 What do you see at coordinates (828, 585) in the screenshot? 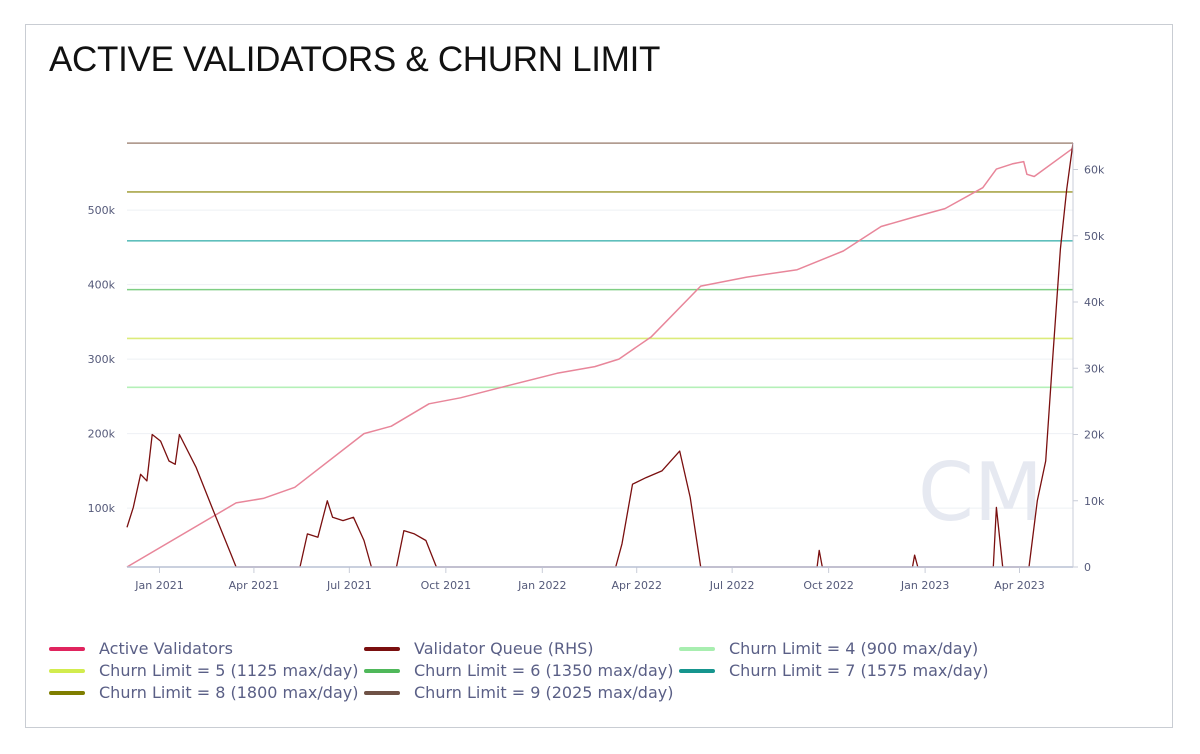
I see `x-tick-label: Oct 2022` at bounding box center [828, 585].